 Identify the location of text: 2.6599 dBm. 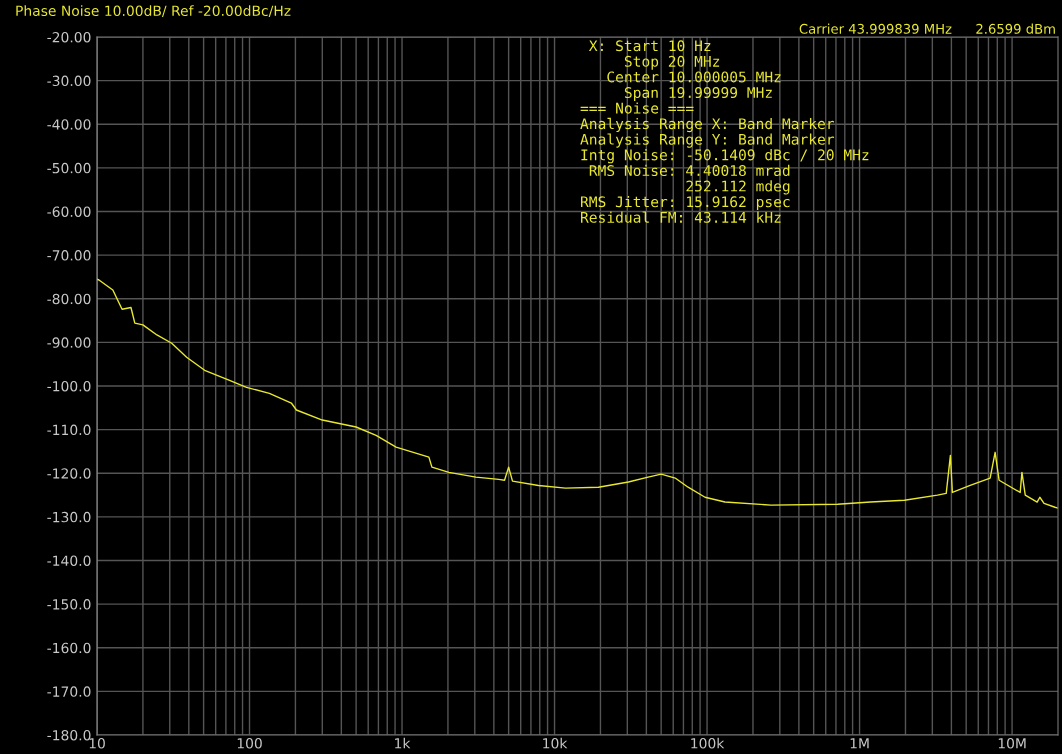
(1015, 28).